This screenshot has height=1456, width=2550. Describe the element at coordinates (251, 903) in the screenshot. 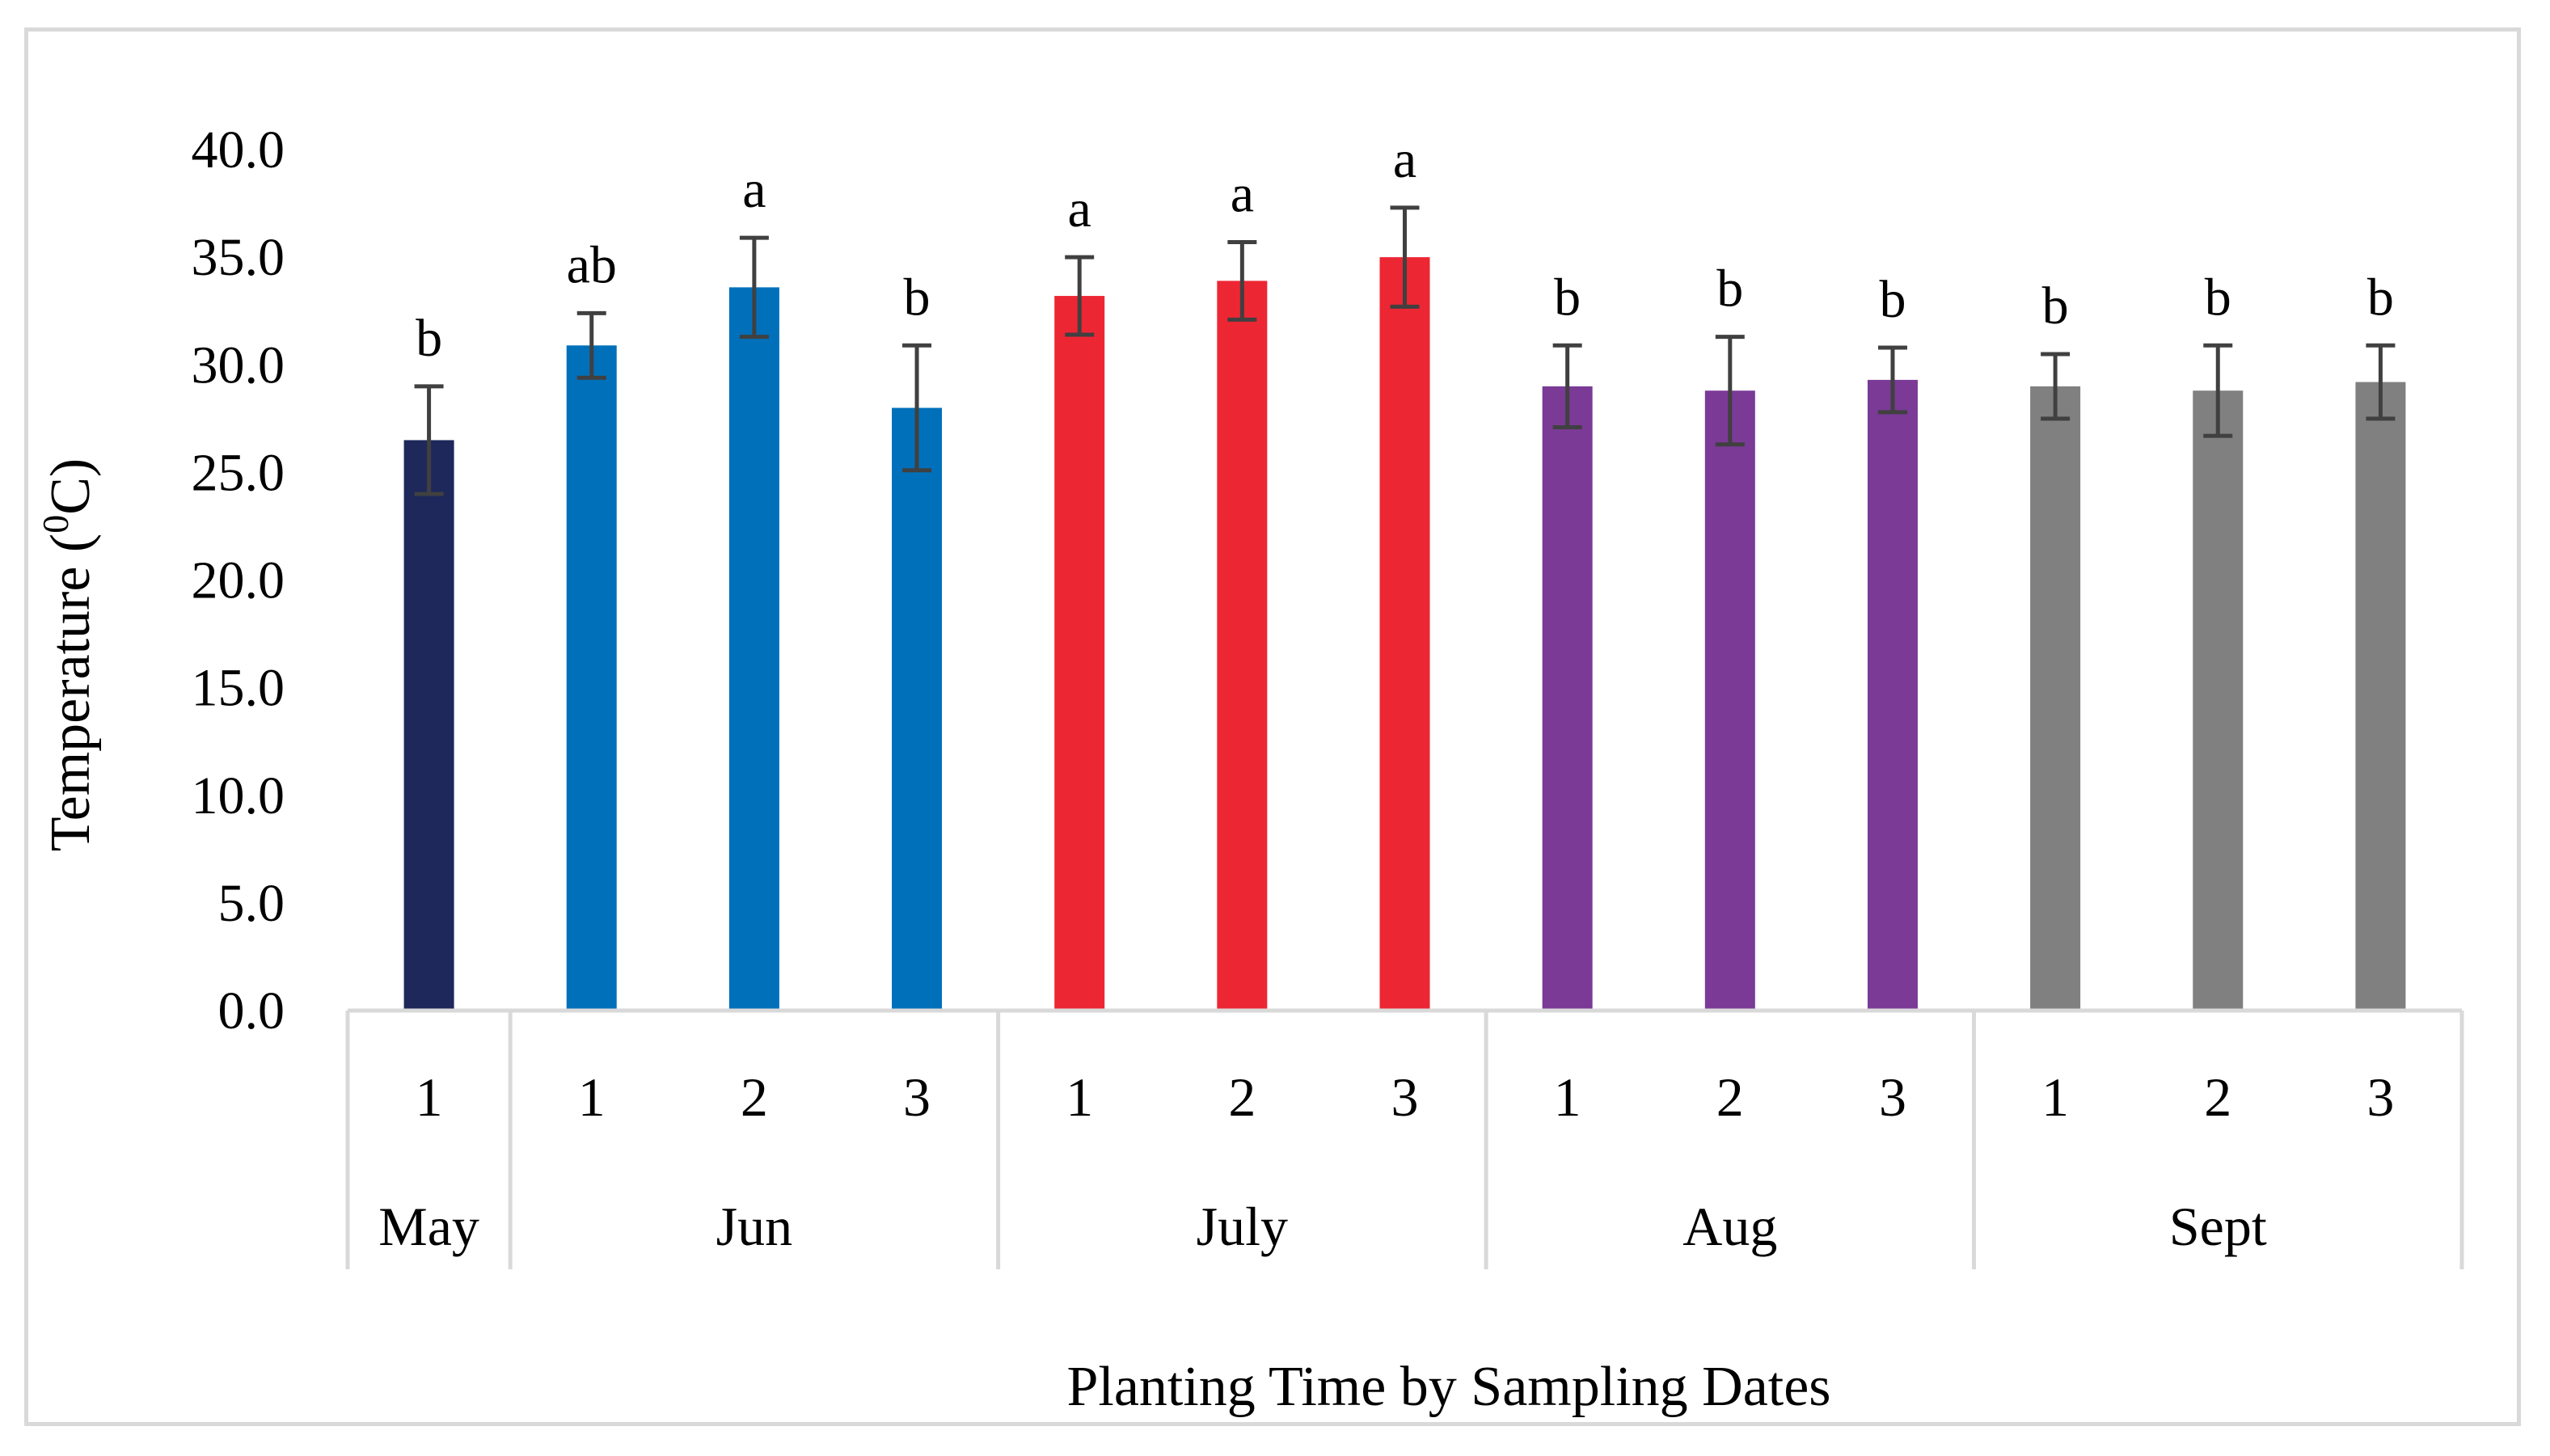

I see `y-tick-label-1: 5.0` at that location.